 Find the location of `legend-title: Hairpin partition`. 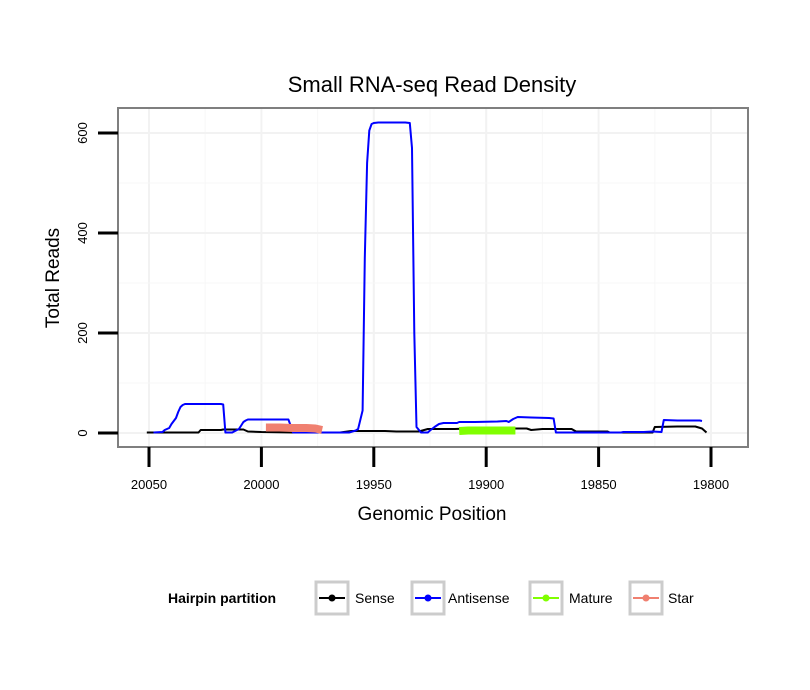

legend-title: Hairpin partition is located at coordinates (222, 598).